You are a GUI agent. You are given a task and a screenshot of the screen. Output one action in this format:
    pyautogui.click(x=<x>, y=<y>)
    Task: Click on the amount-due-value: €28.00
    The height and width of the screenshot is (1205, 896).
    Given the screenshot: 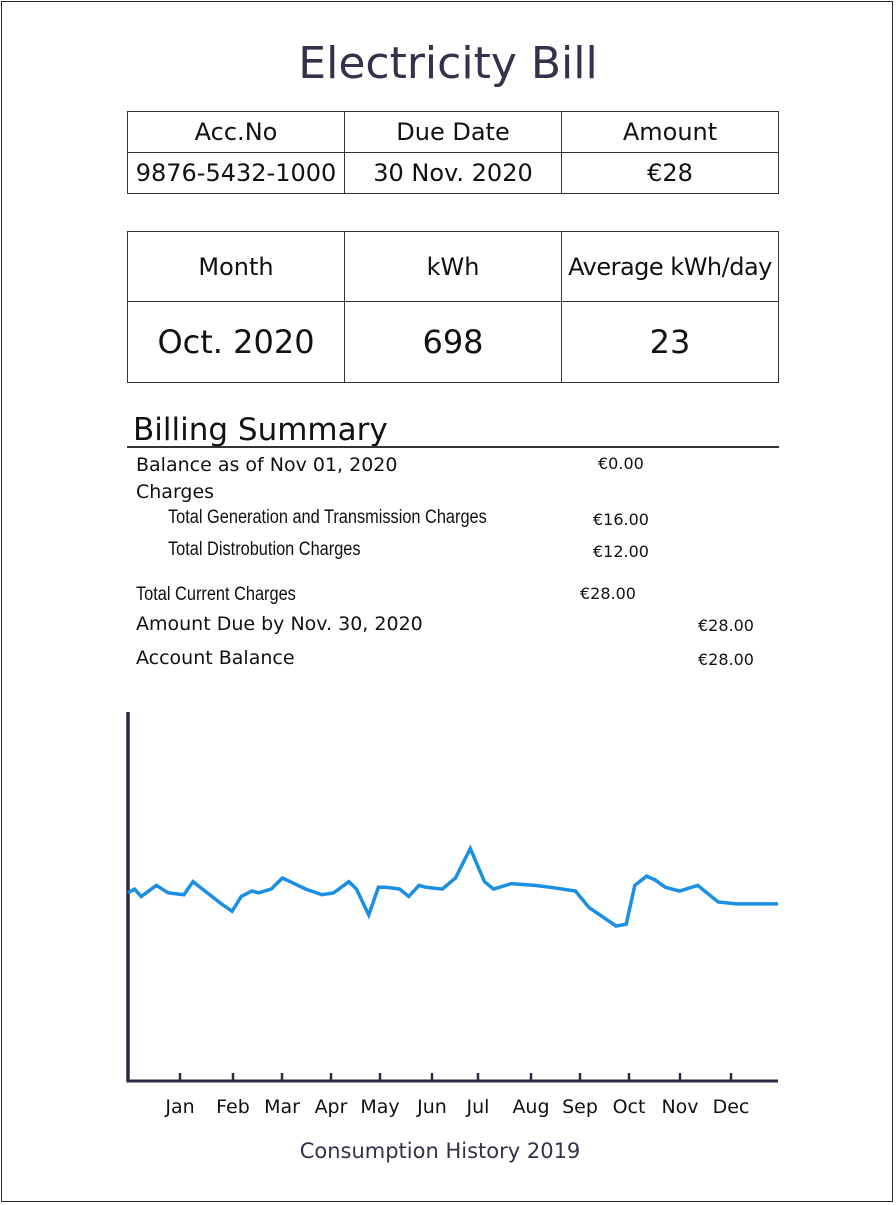 What is the action you would take?
    pyautogui.click(x=726, y=625)
    